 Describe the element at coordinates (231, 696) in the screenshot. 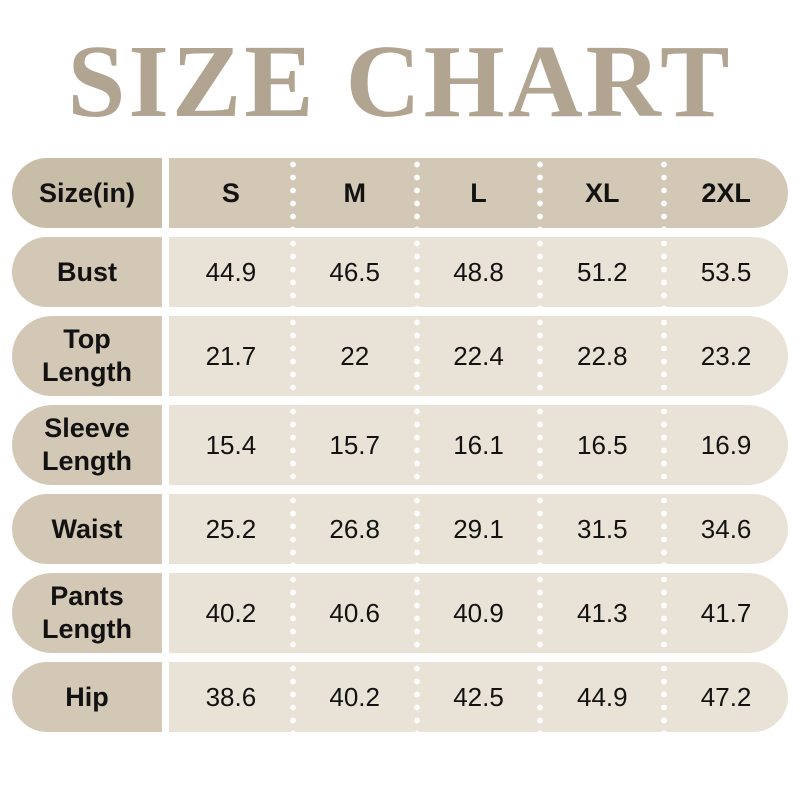

I see `value-cell: 38.6` at that location.